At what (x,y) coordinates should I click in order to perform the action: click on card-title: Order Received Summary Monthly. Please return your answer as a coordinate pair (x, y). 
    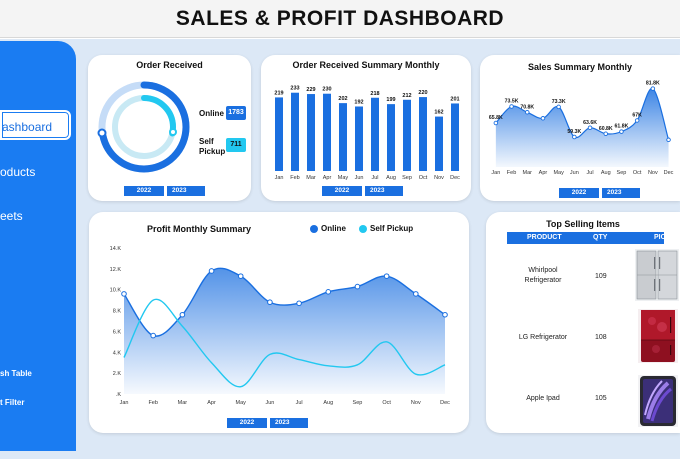
    Looking at the image, I should click on (366, 65).